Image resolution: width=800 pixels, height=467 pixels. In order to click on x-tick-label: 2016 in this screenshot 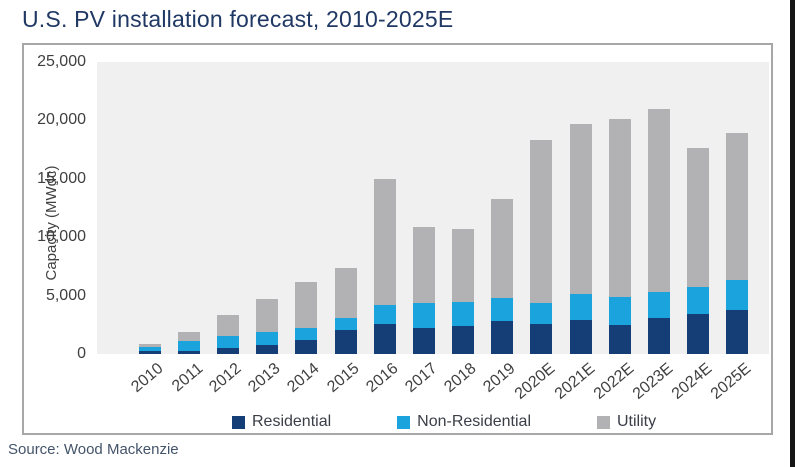, I will do `click(382, 378)`.